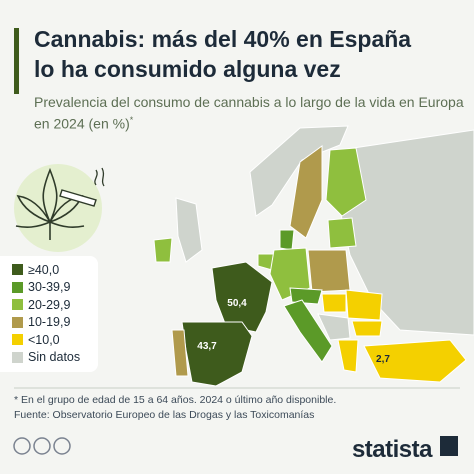 The height and width of the screenshot is (474, 474). I want to click on legend-label: Sin datos, so click(54, 357).